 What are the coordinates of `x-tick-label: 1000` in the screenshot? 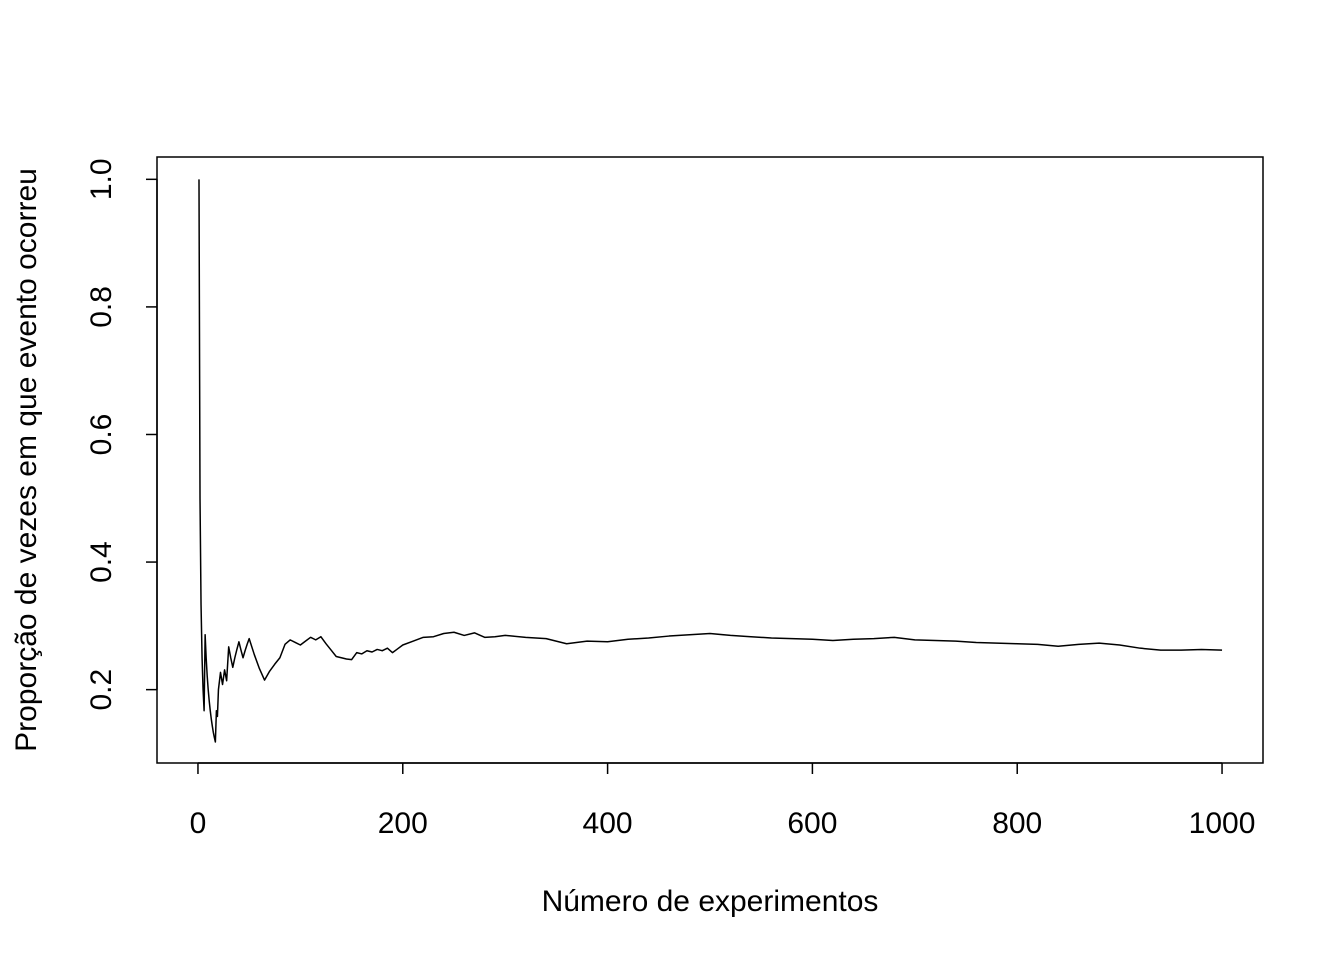 It's located at (1222, 823).